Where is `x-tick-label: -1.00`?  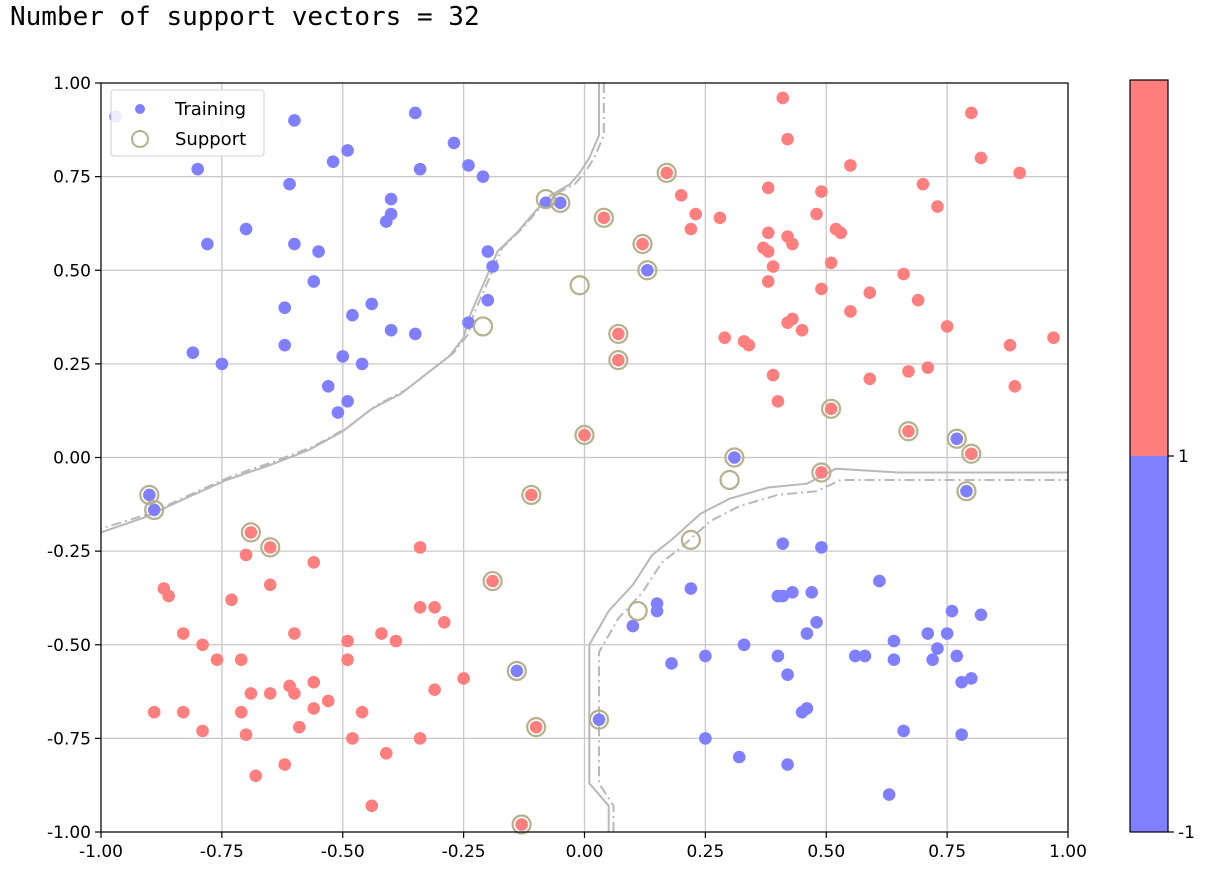 x-tick-label: -1.00 is located at coordinates (101, 852).